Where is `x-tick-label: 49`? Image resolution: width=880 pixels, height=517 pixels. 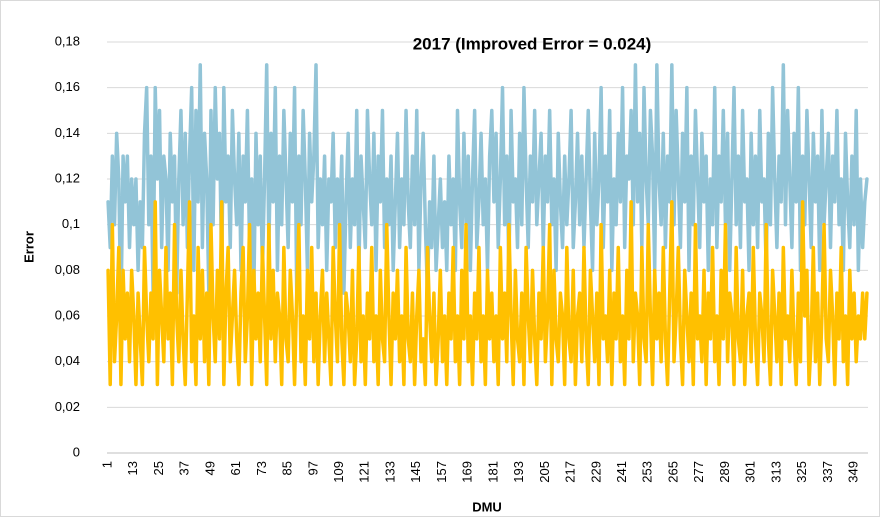
x-tick-label: 49 is located at coordinates (209, 468).